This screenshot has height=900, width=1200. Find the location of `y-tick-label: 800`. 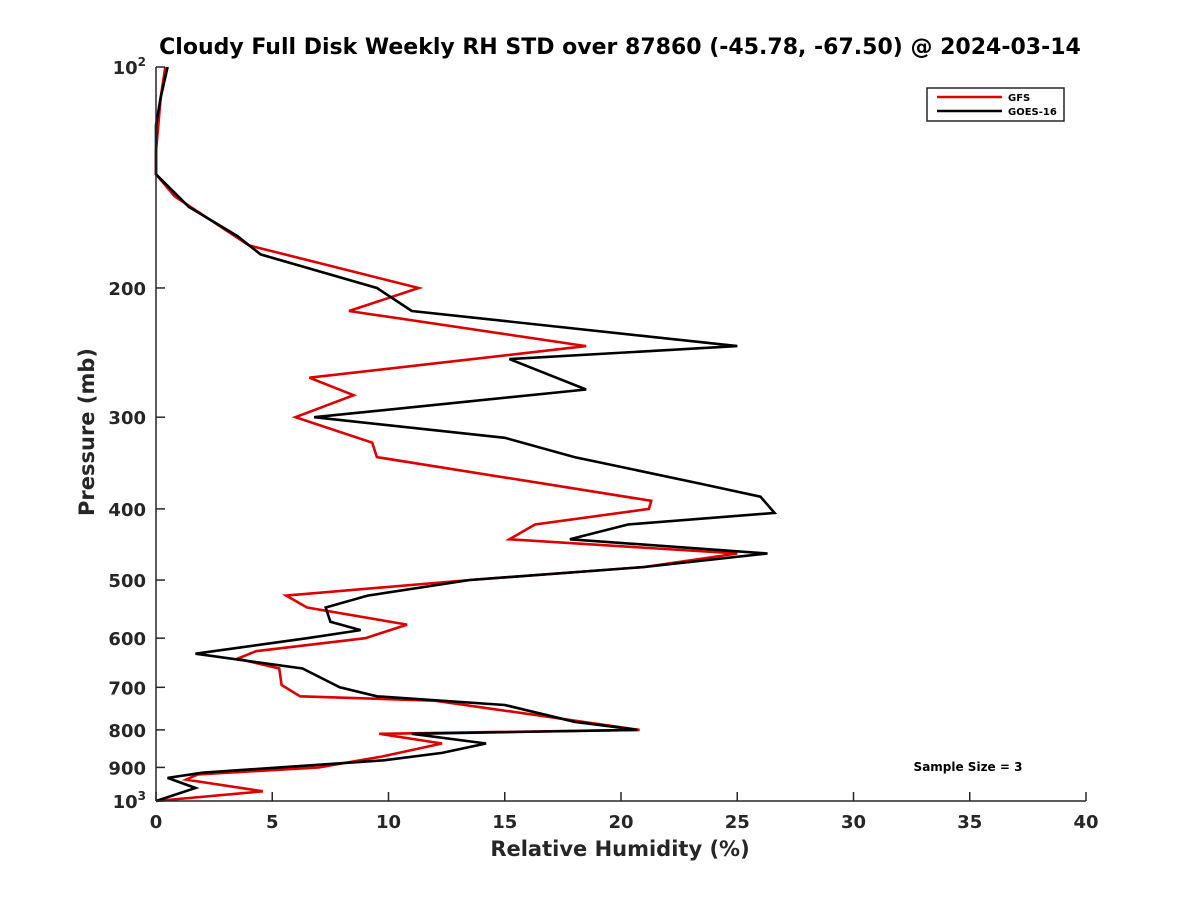

y-tick-label: 800 is located at coordinates (127, 731).